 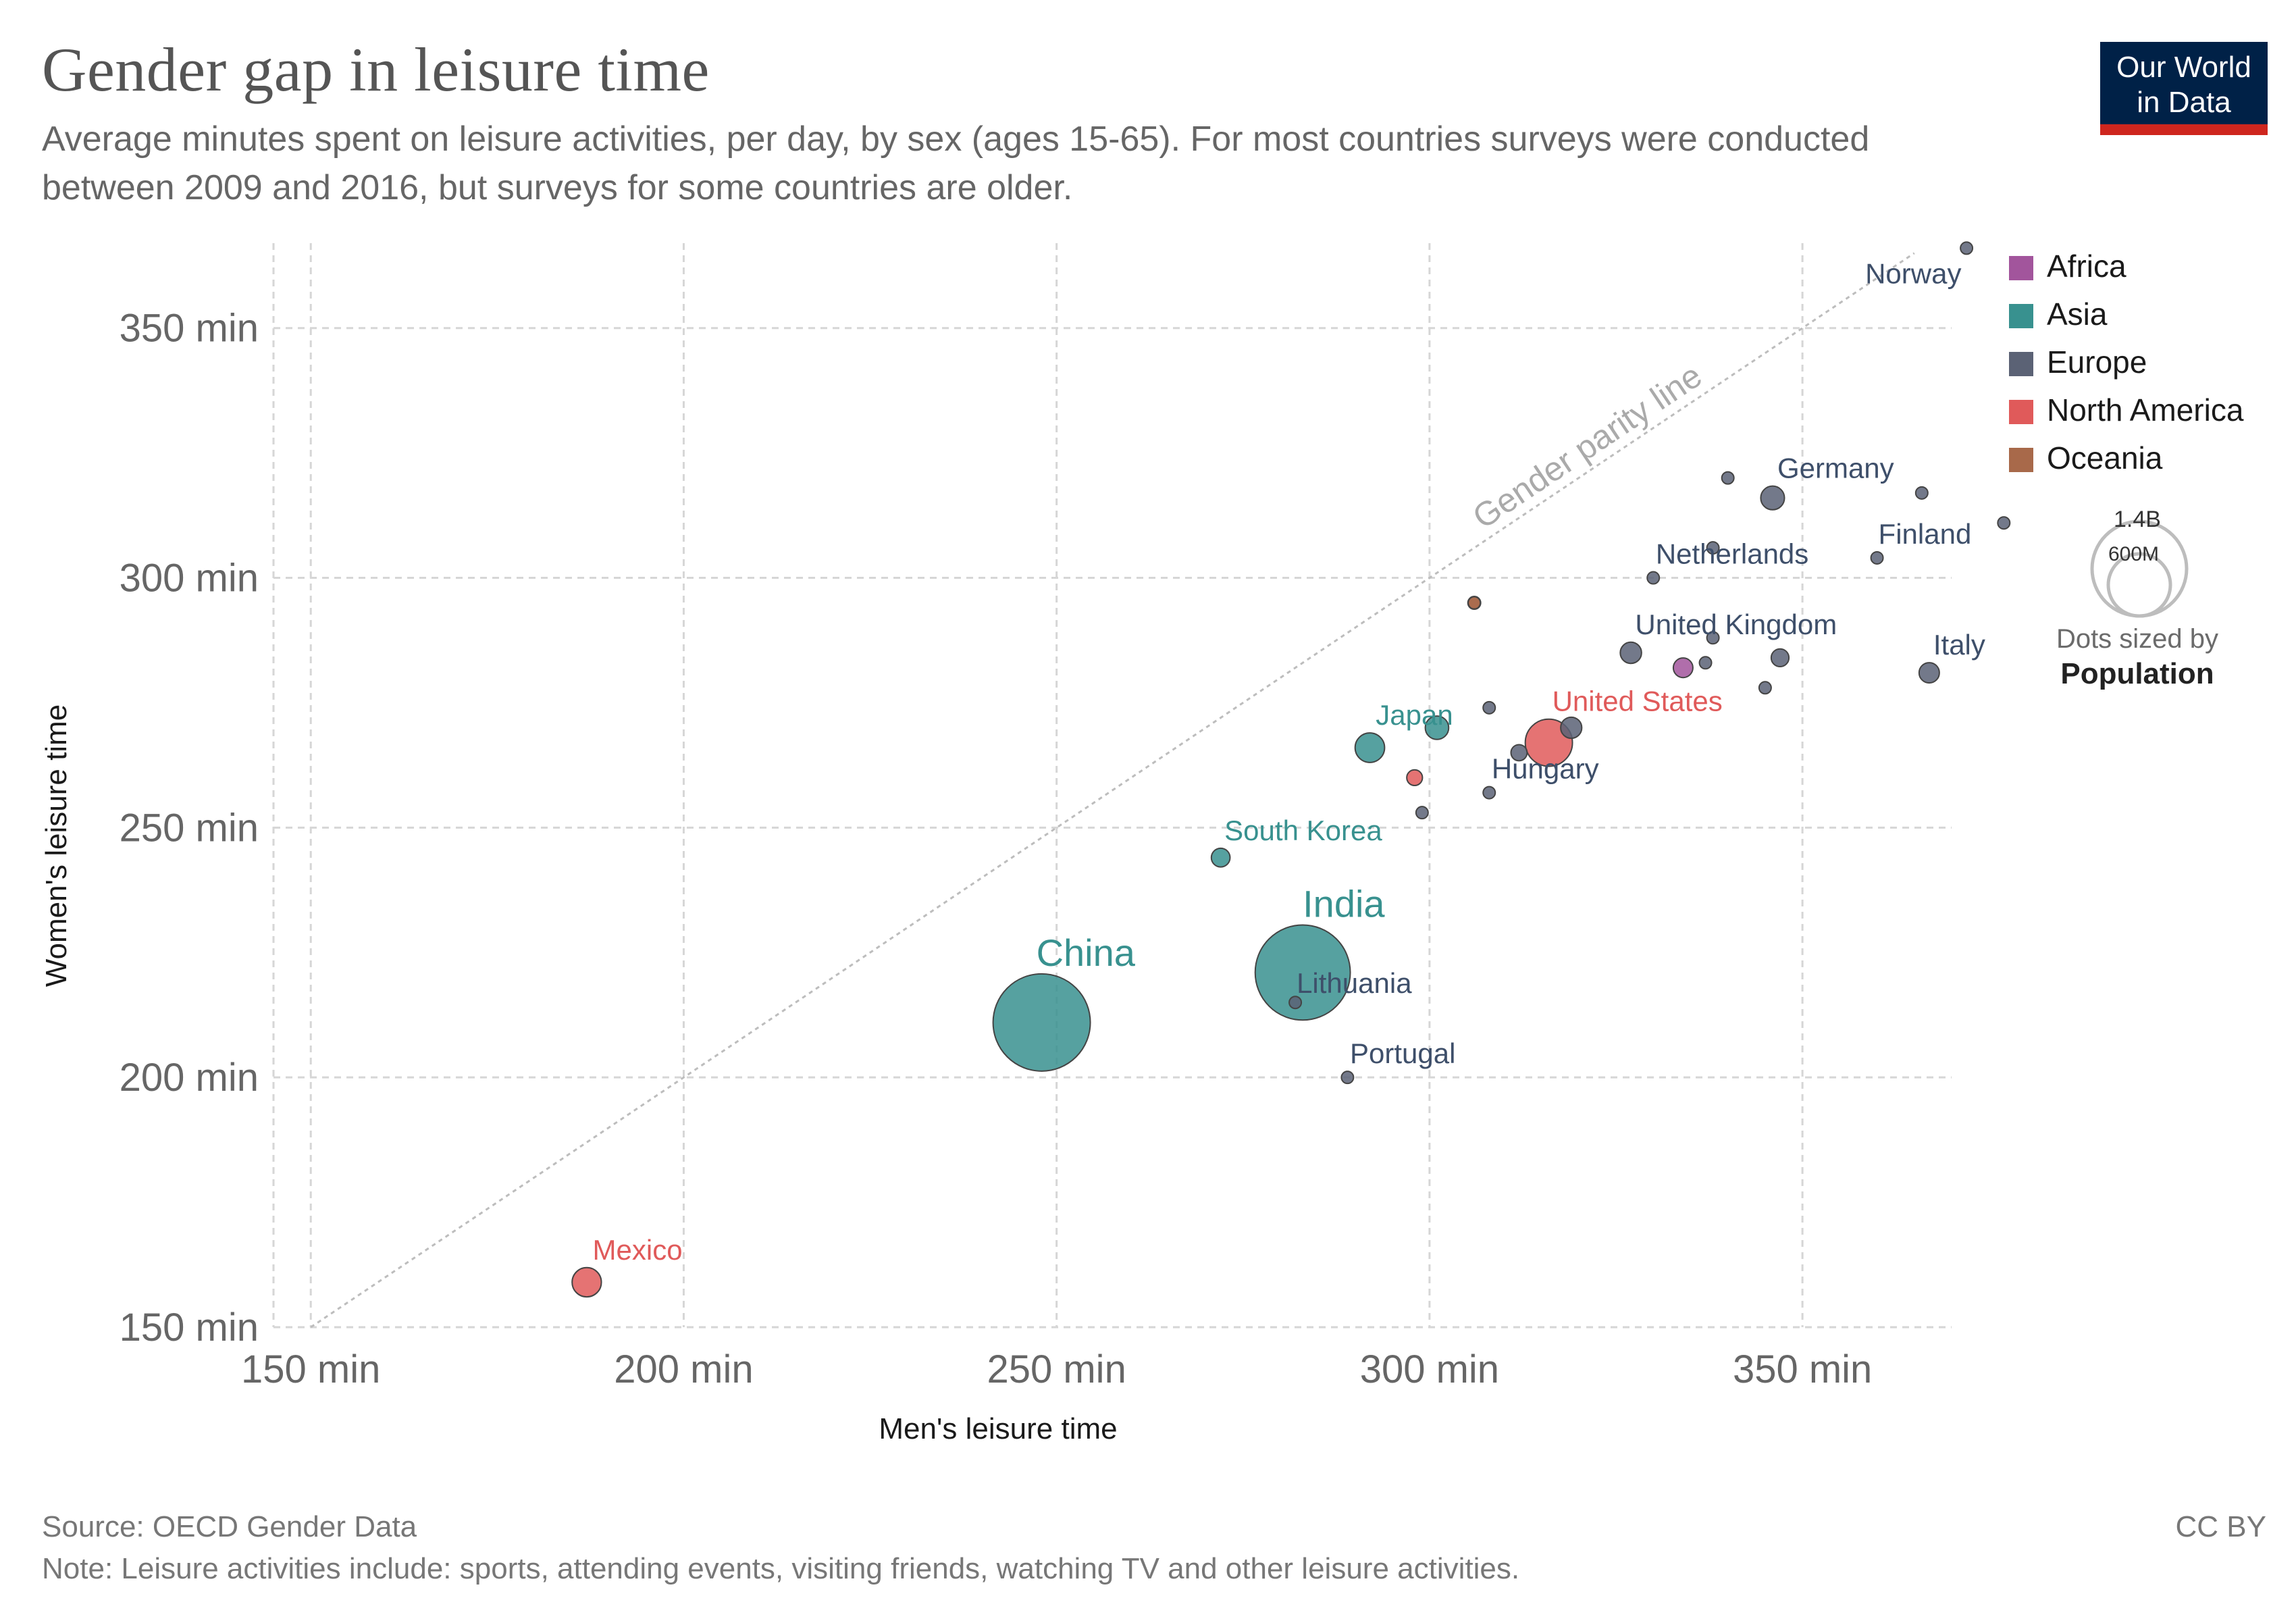 What do you see at coordinates (1354, 983) in the screenshot?
I see `point-label: Lithuania` at bounding box center [1354, 983].